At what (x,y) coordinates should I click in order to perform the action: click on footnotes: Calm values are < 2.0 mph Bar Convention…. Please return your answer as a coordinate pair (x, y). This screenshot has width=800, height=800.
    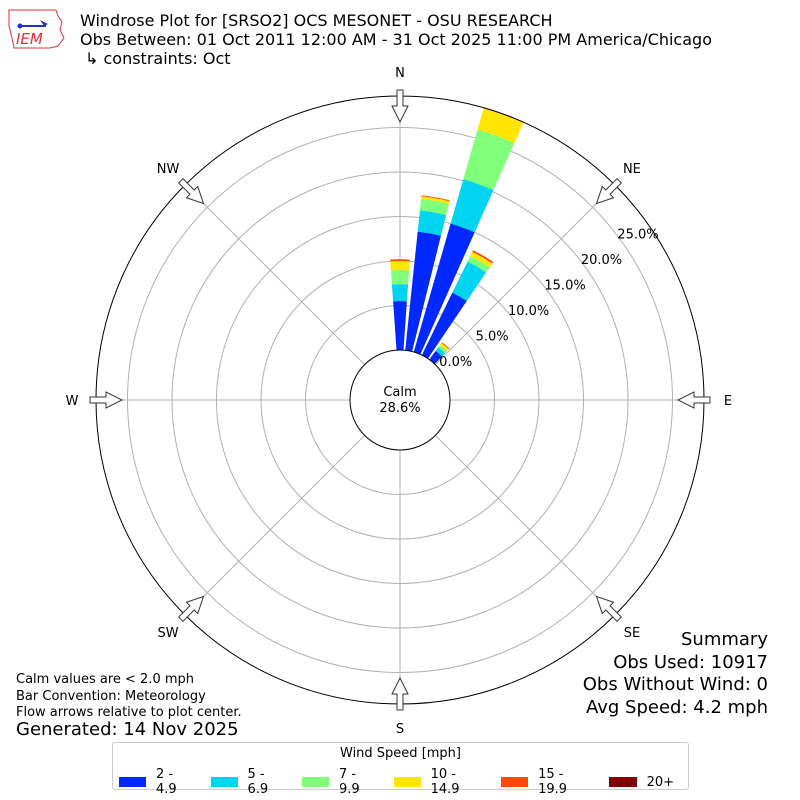
    Looking at the image, I should click on (129, 697).